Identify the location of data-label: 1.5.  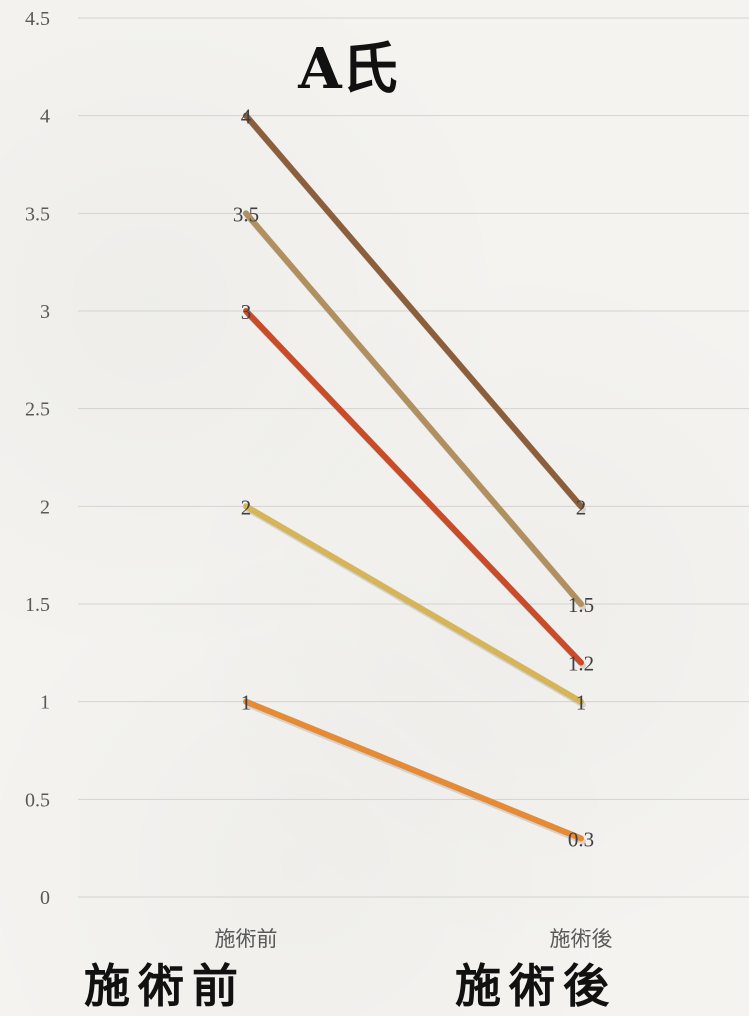
(581, 605).